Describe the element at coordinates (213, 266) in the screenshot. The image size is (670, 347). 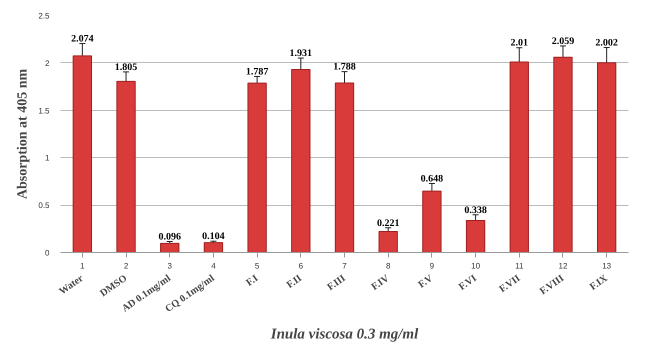
I see `x-tick-label: 4` at that location.